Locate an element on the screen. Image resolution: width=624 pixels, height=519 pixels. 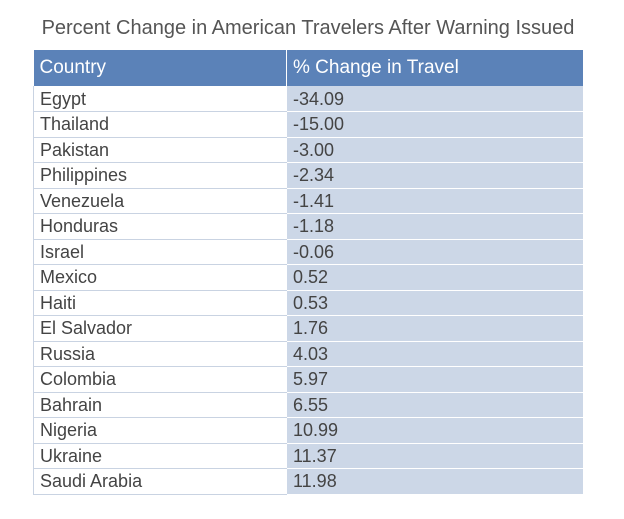
country-cell: Philippines is located at coordinates (160, 175).